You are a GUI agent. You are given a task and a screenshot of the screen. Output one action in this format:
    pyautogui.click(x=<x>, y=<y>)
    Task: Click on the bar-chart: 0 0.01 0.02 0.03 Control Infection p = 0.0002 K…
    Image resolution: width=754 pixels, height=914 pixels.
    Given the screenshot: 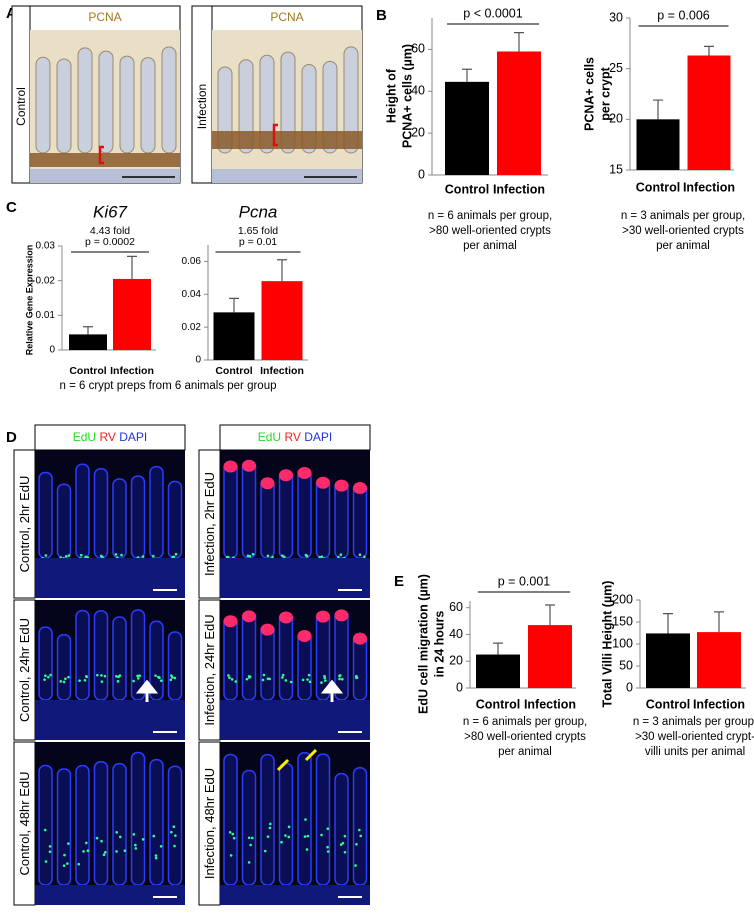 What is the action you would take?
    pyautogui.click(x=150, y=297)
    